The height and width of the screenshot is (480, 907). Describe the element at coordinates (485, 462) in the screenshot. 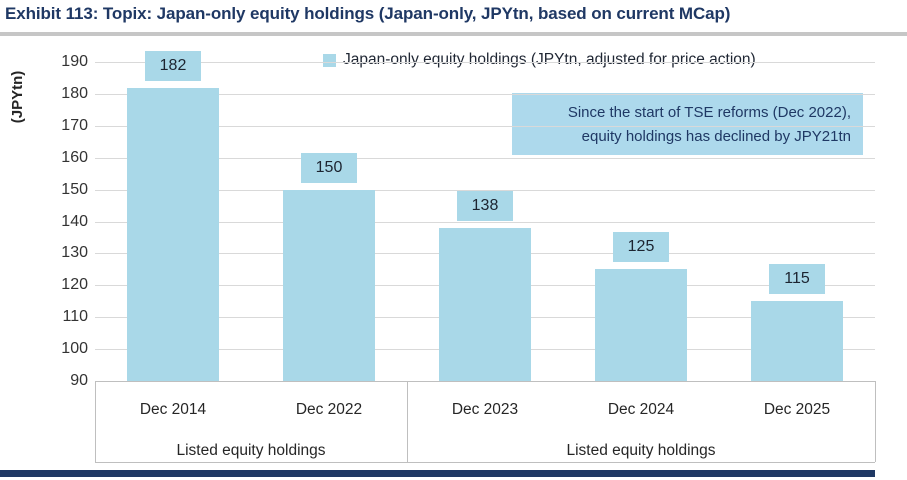

I see `category-table-bottom-border` at that location.